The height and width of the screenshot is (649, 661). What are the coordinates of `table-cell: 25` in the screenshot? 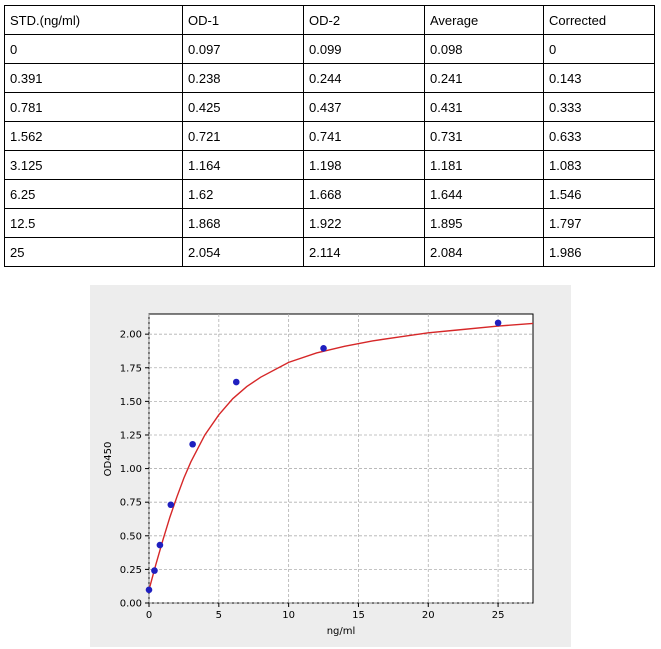 It's located at (93, 252).